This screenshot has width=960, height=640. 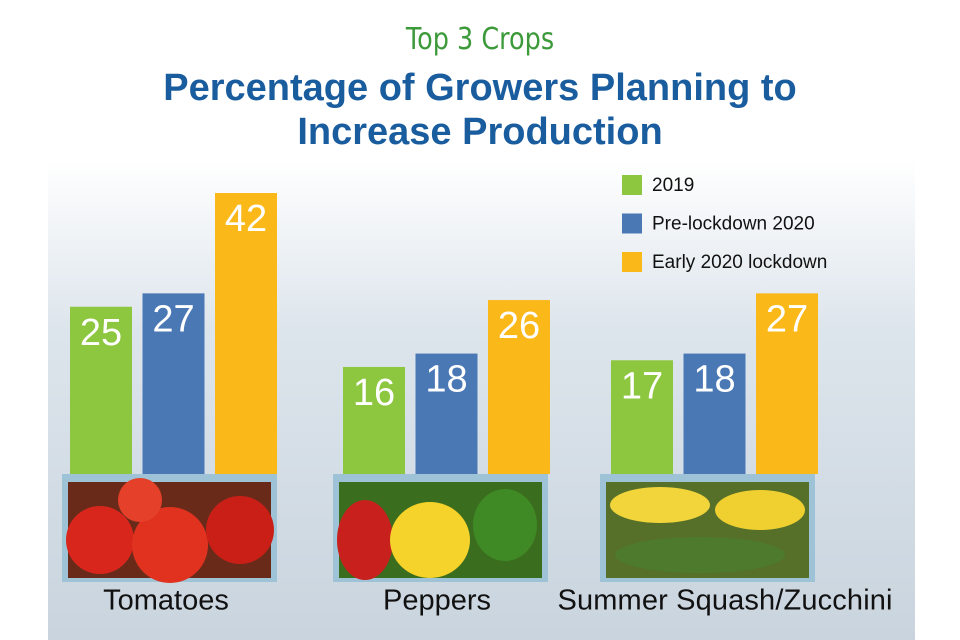 What do you see at coordinates (101, 333) in the screenshot?
I see `value-label: 25` at bounding box center [101, 333].